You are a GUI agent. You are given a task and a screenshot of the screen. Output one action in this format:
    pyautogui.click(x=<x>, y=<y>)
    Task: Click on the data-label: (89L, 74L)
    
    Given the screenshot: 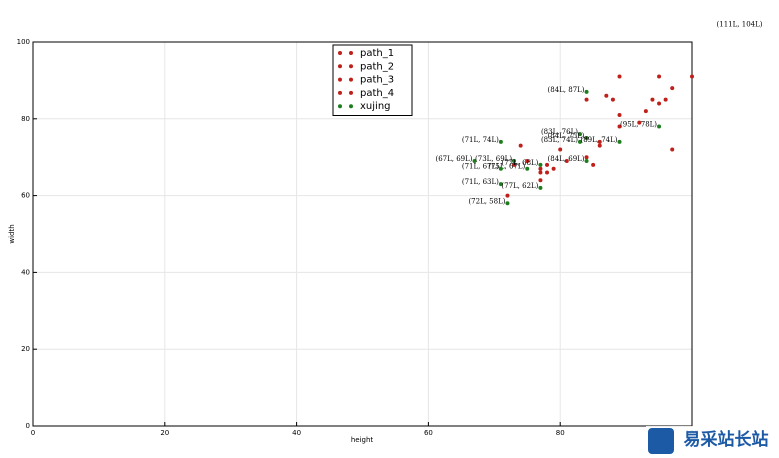 What is the action you would take?
    pyautogui.click(x=598, y=140)
    